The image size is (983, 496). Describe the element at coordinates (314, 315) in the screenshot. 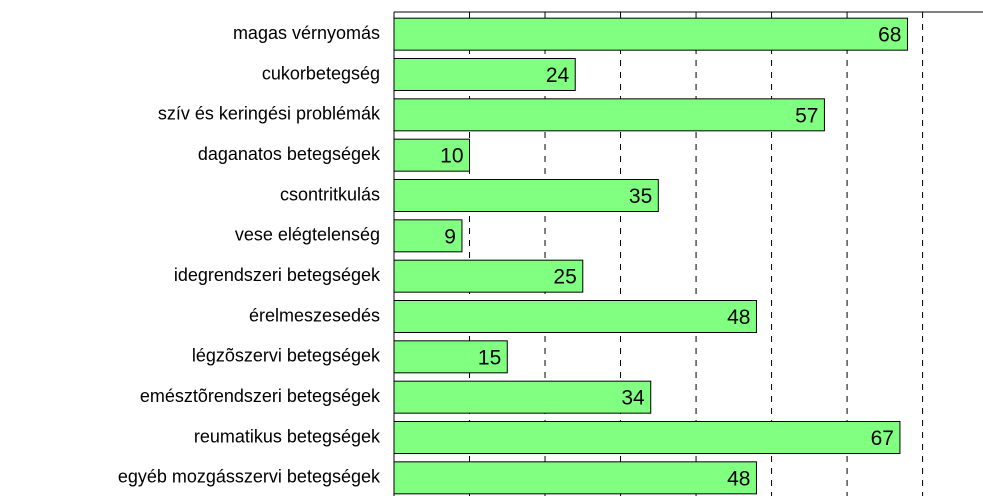

I see `category-label: érelmeszesedés` at that location.